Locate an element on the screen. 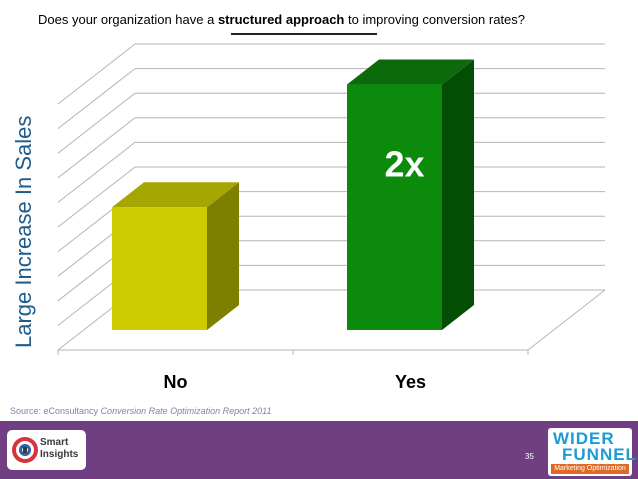 Image resolution: width=638 pixels, height=479 pixels. page-number: 35 is located at coordinates (529, 456).